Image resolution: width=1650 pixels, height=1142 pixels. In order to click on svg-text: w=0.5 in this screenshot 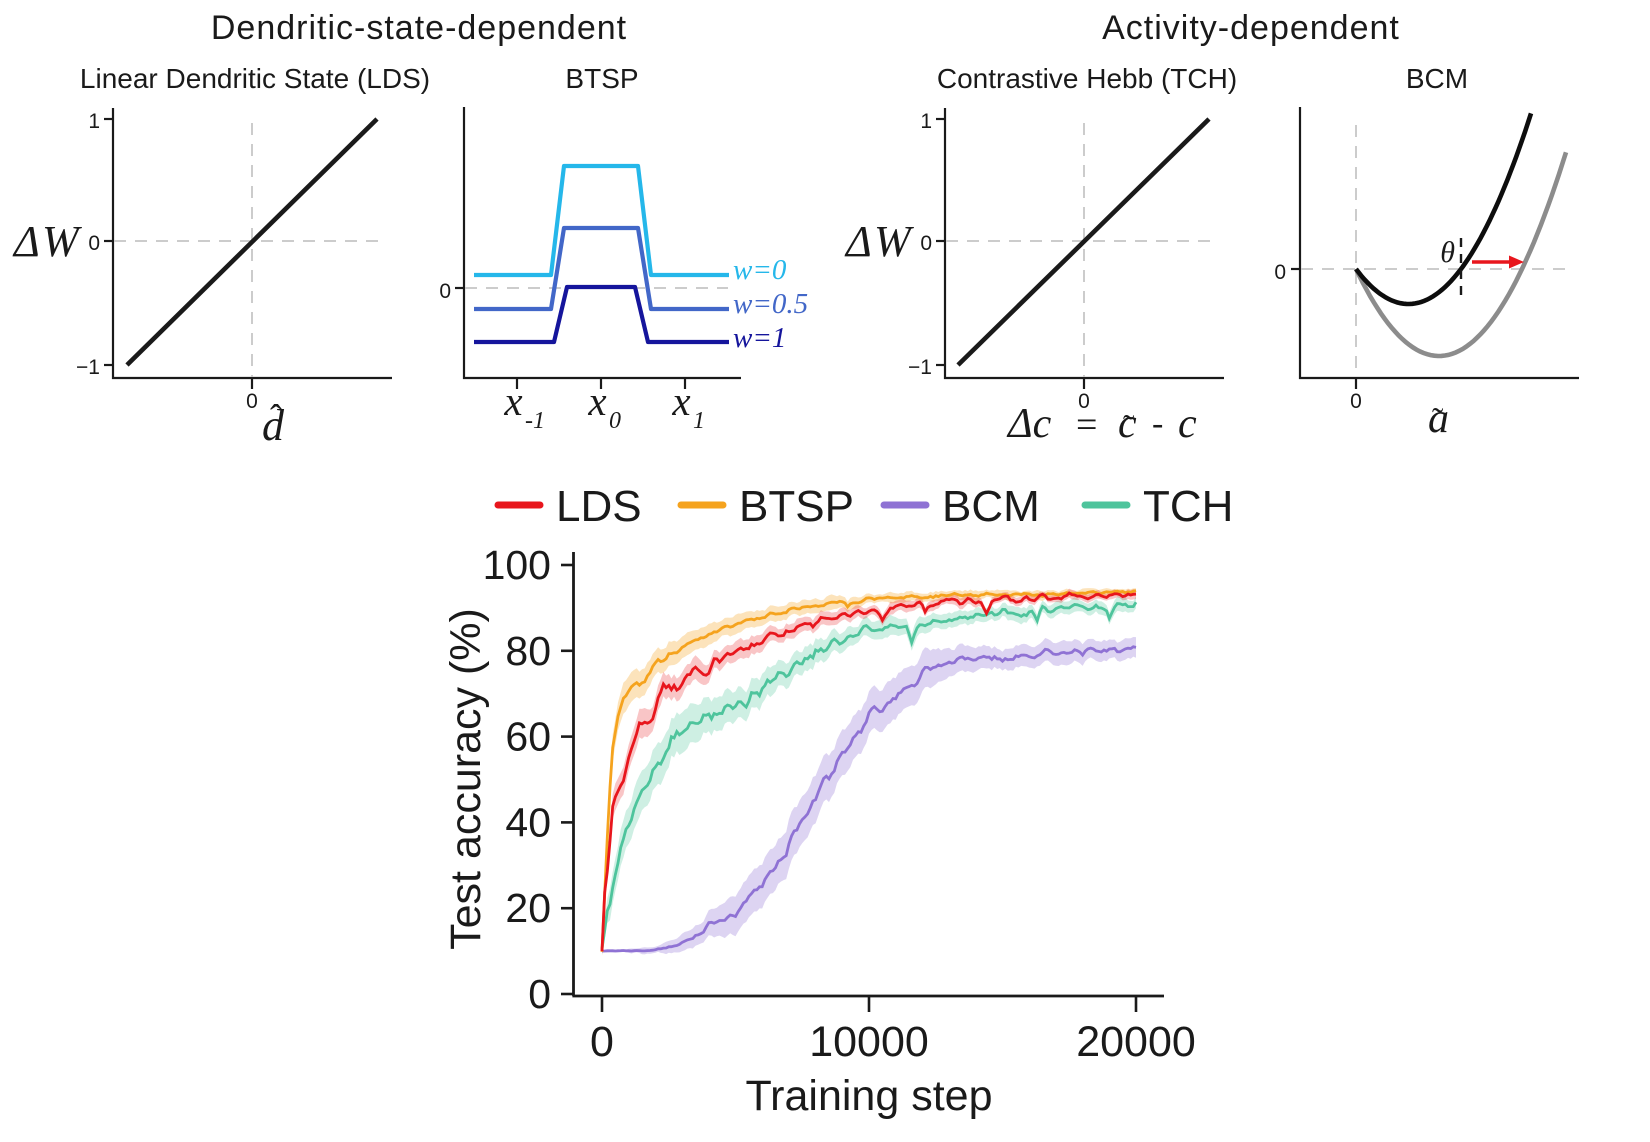, I will do `click(770, 304)`.